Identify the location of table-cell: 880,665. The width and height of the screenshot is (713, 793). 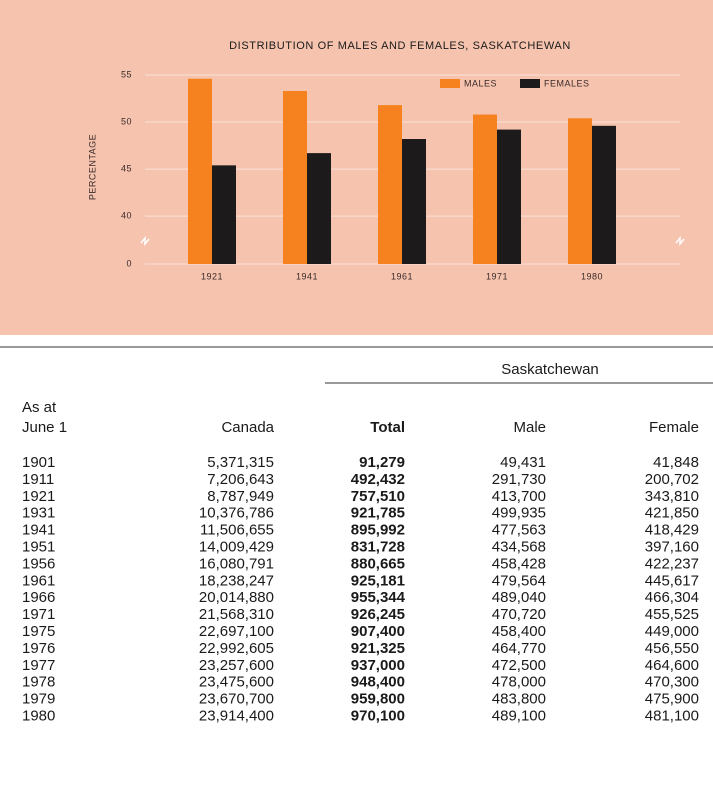
(378, 563).